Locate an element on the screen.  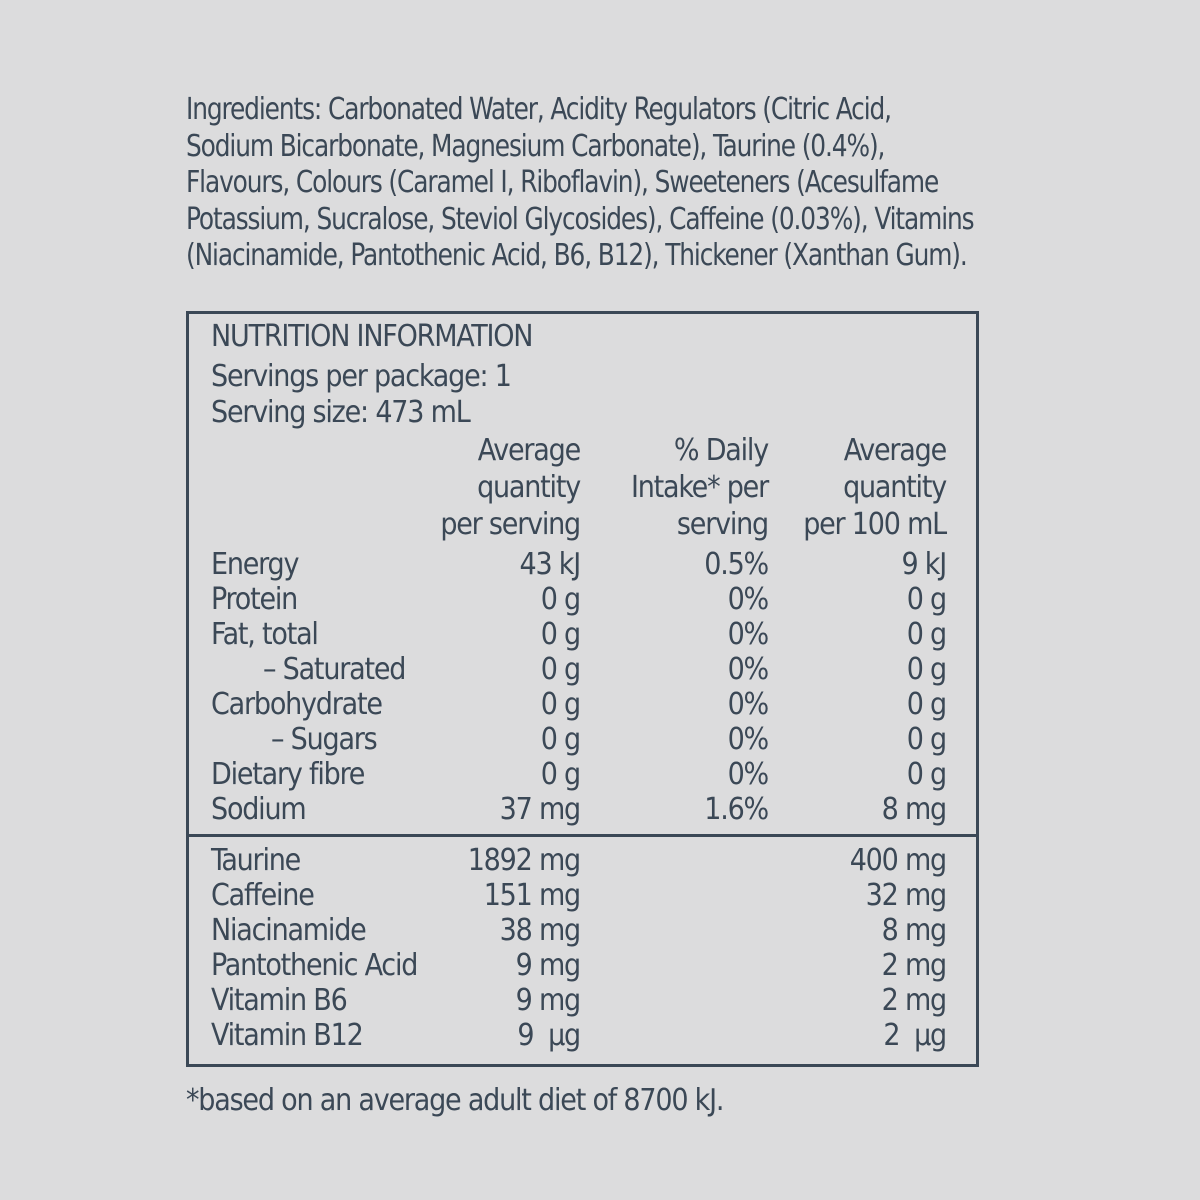
row-label-pantothenic-acid: Pantothenic Acid is located at coordinates (314, 965).